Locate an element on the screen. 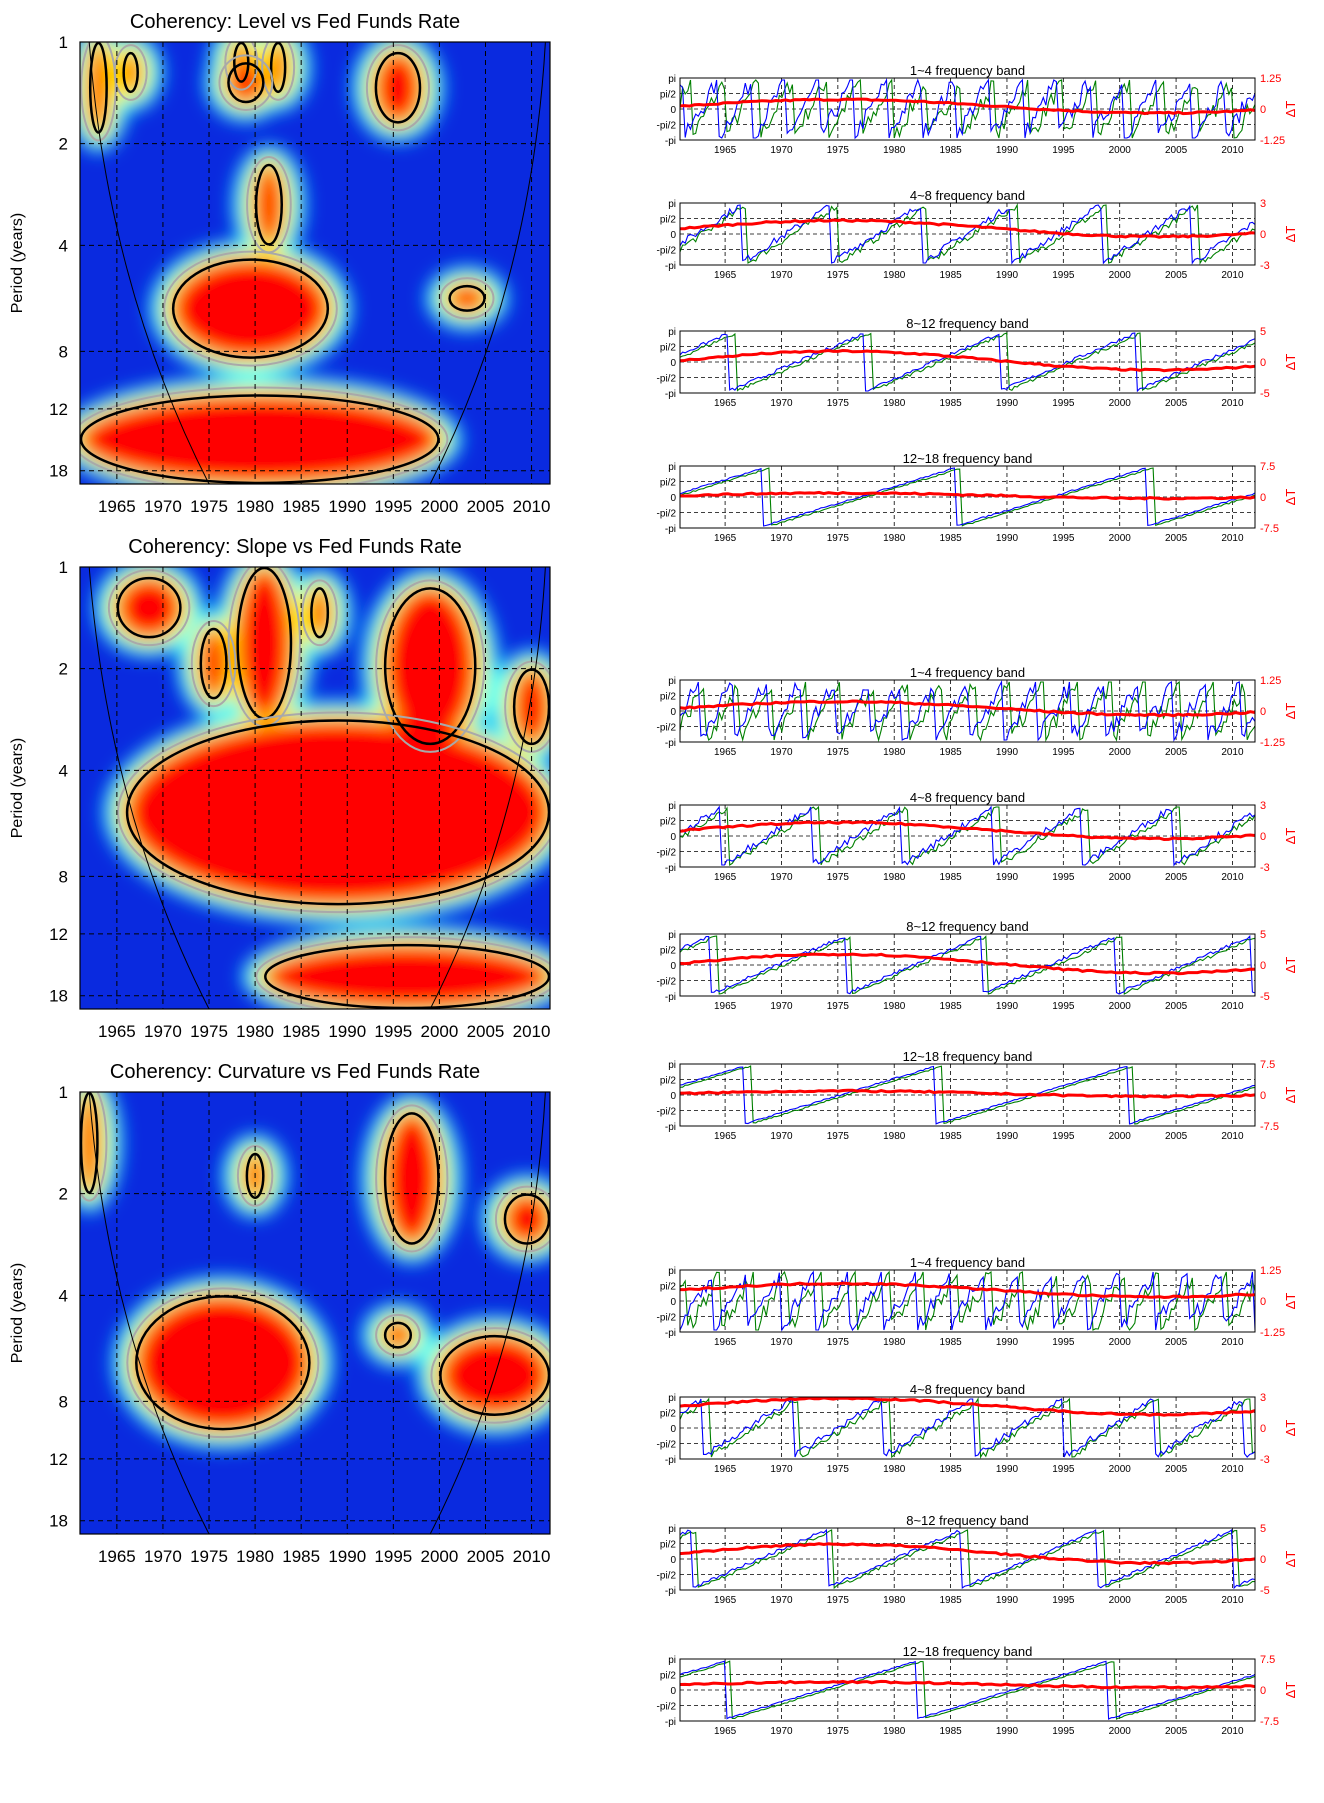 This screenshot has height=1803, width=1324. heatmap-field is located at coordinates (315, 788).